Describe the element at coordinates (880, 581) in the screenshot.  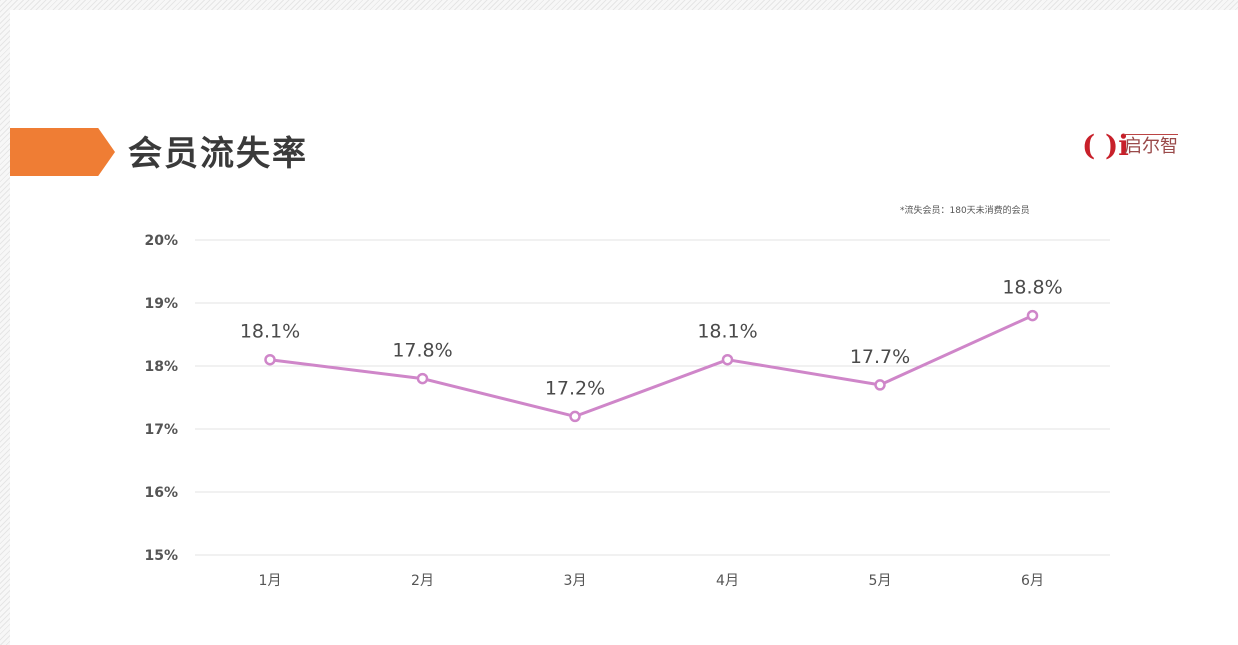
I see `x-tick-label: 5月` at that location.